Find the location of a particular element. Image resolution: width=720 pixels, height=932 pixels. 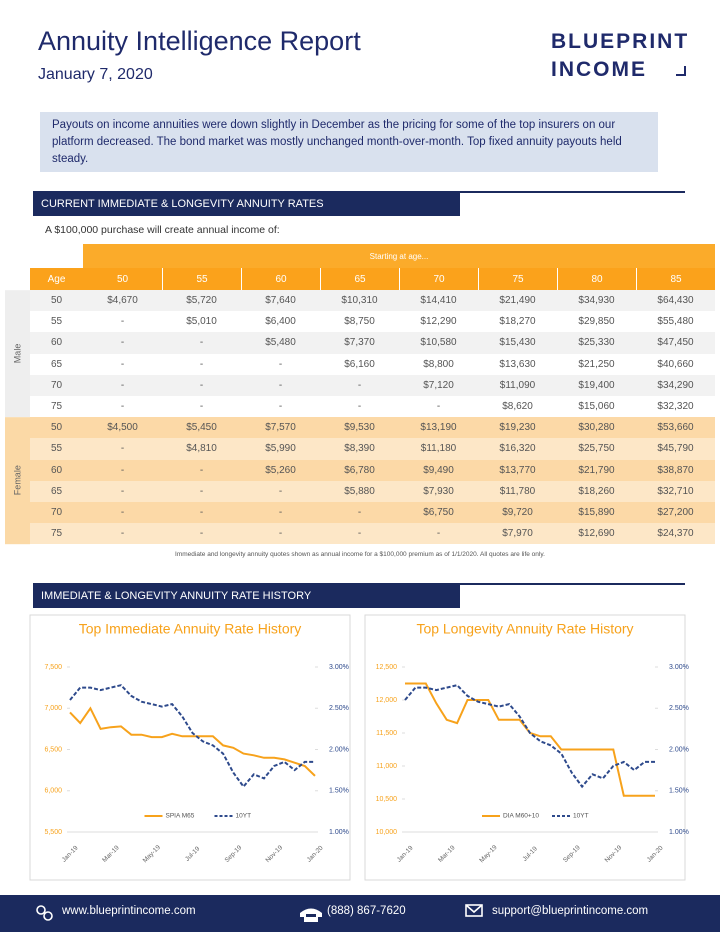

table-cell: $6,750 is located at coordinates (438, 513).